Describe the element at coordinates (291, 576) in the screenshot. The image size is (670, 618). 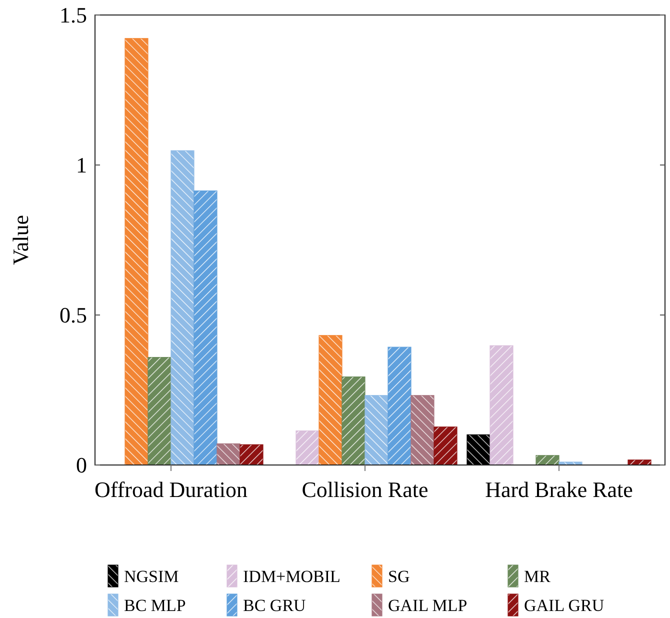
I see `legend-label: IDM+MOBIL` at that location.